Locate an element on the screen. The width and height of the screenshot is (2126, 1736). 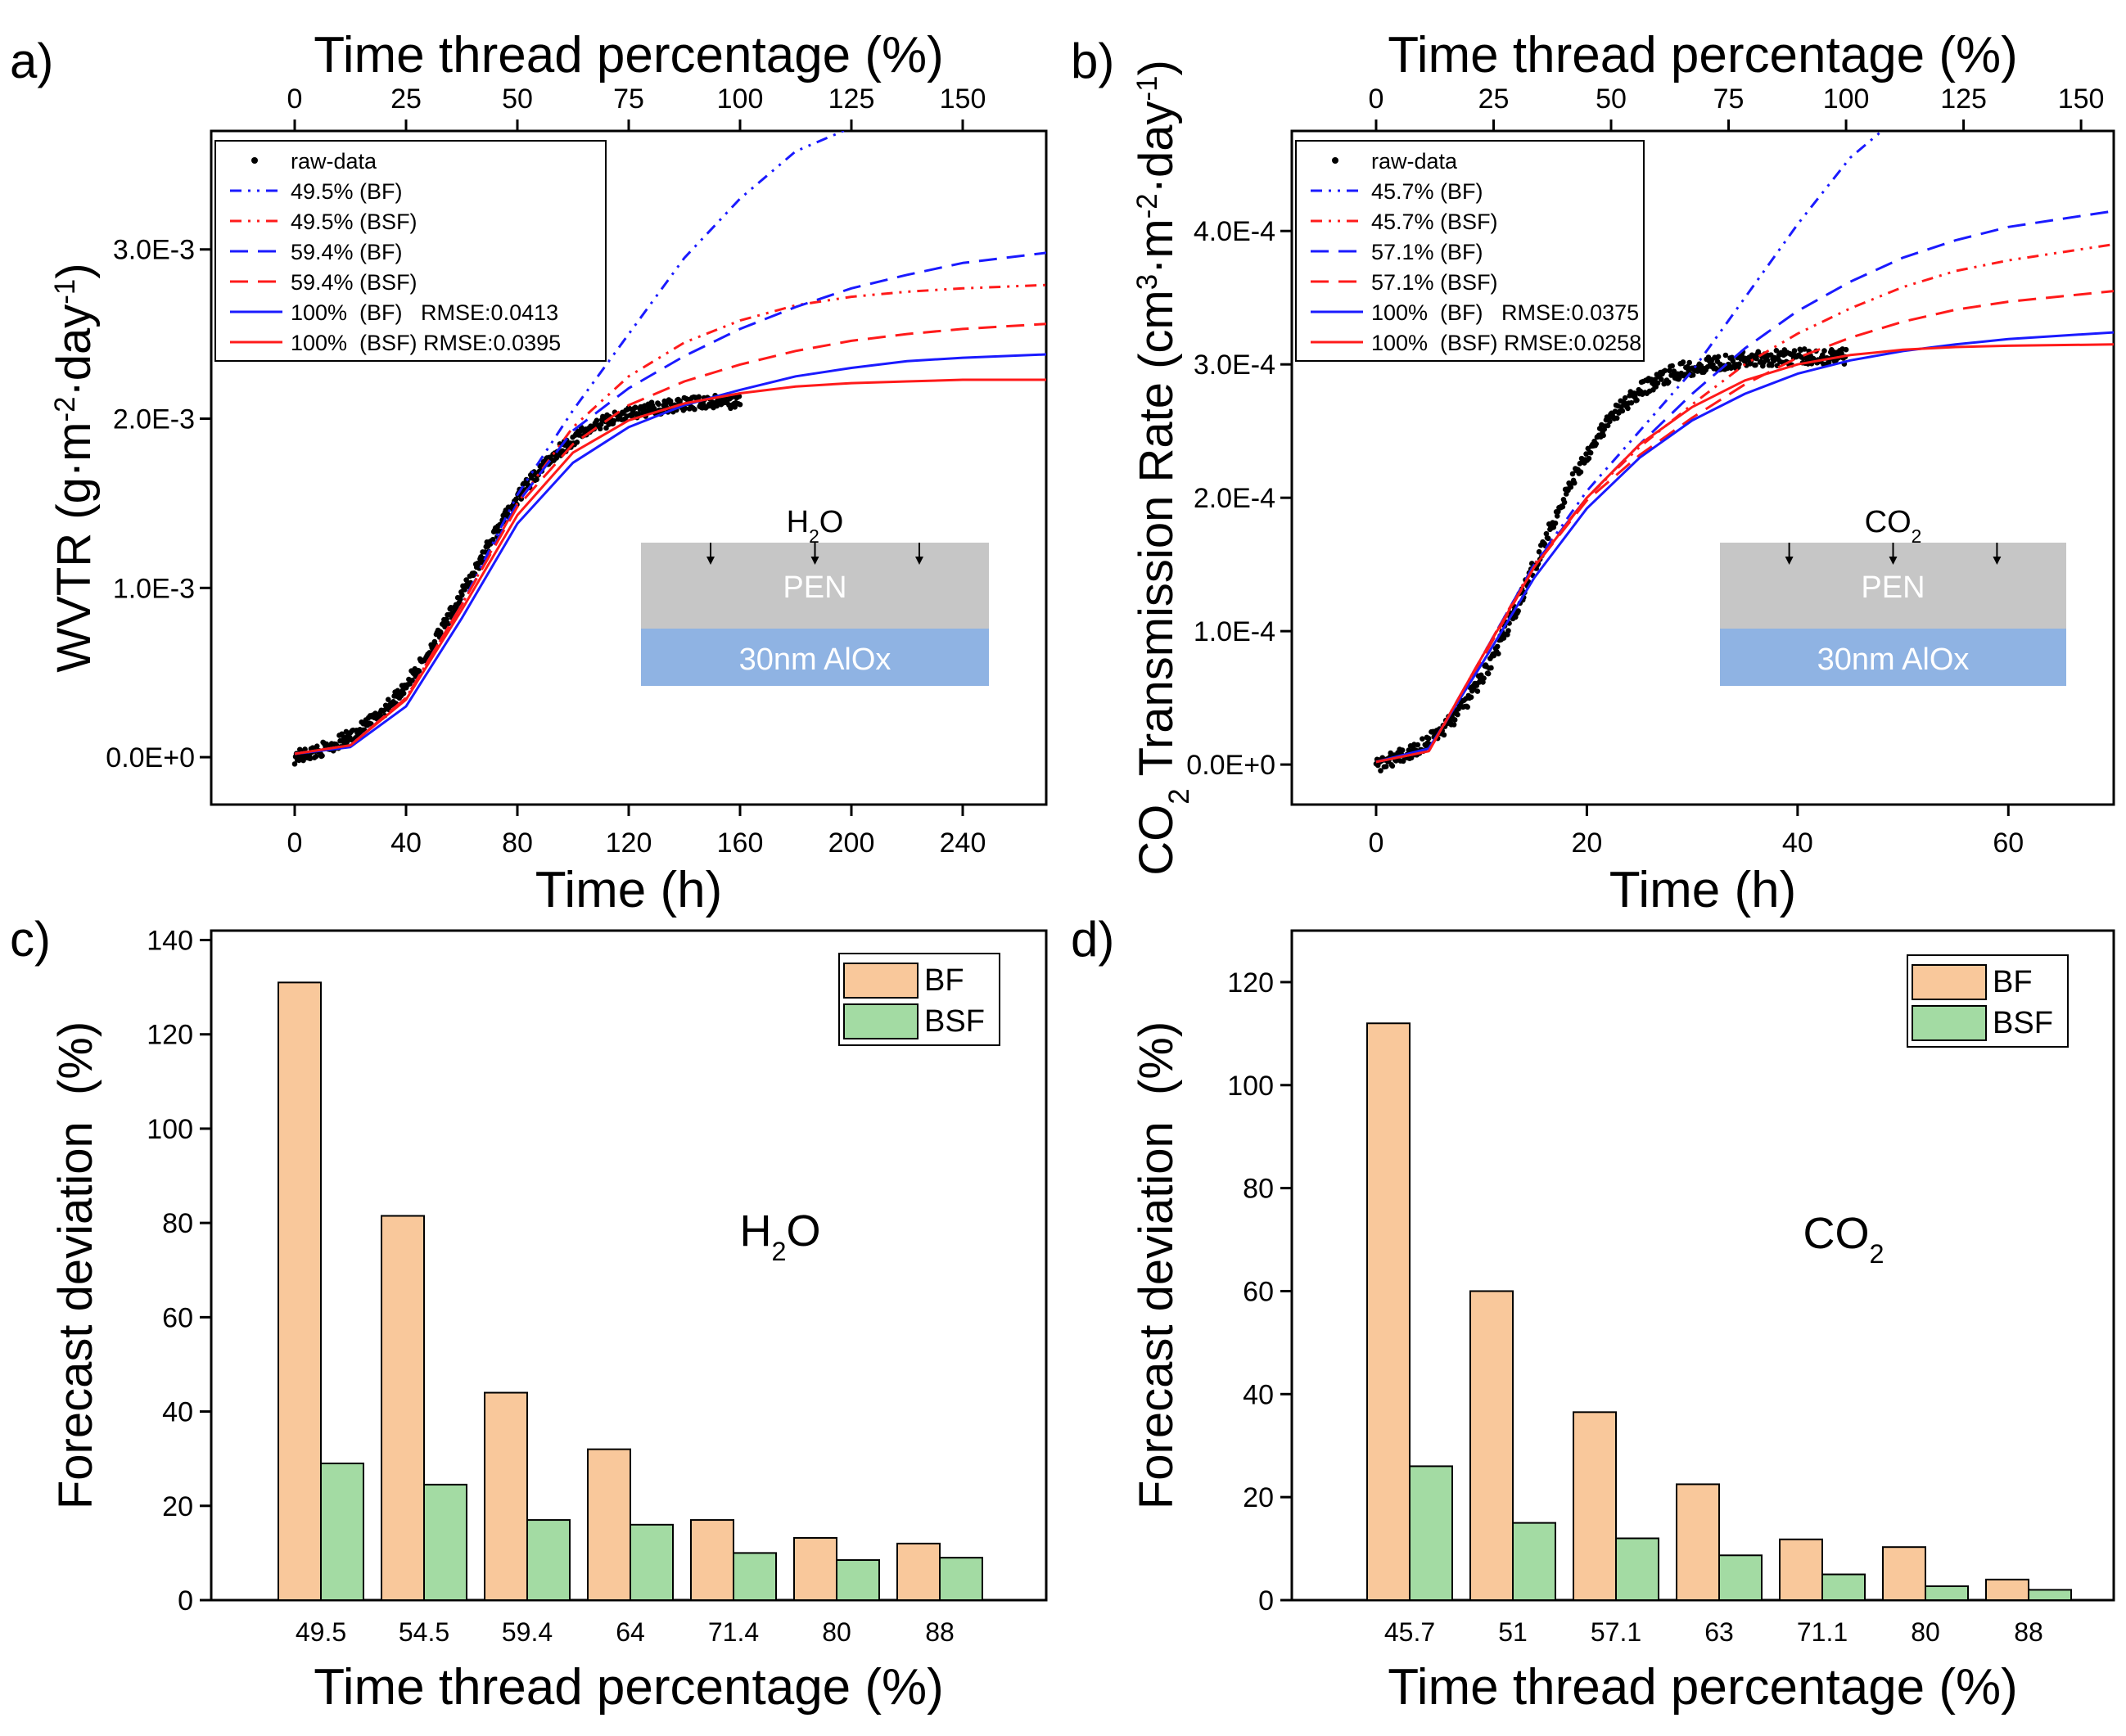
y-tick-label: 2.0E-3 is located at coordinates (154, 419).